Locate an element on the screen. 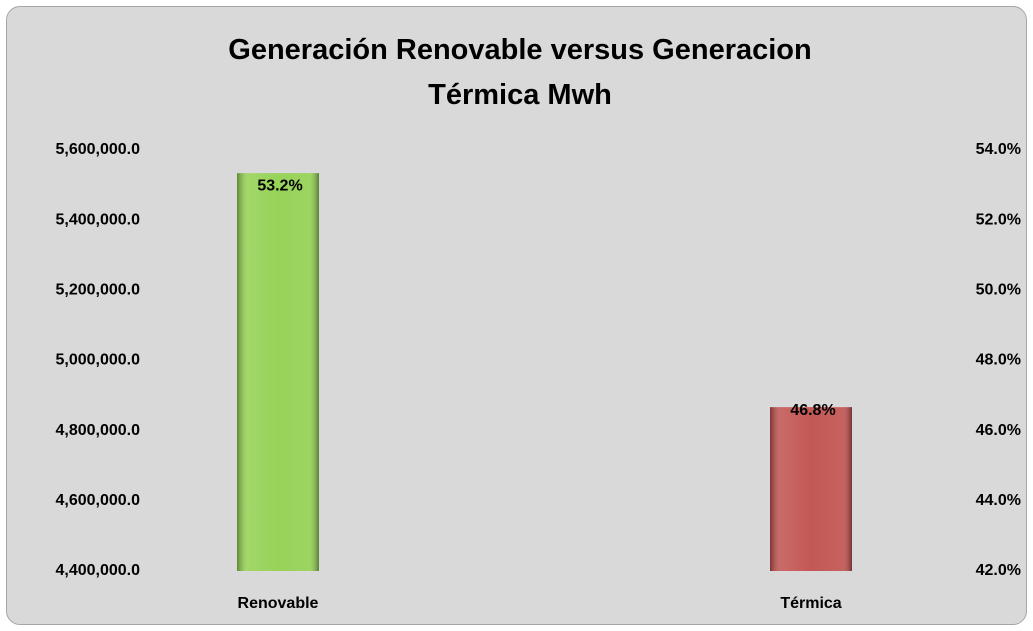  y2-tick-label: 52.0% is located at coordinates (998, 219).